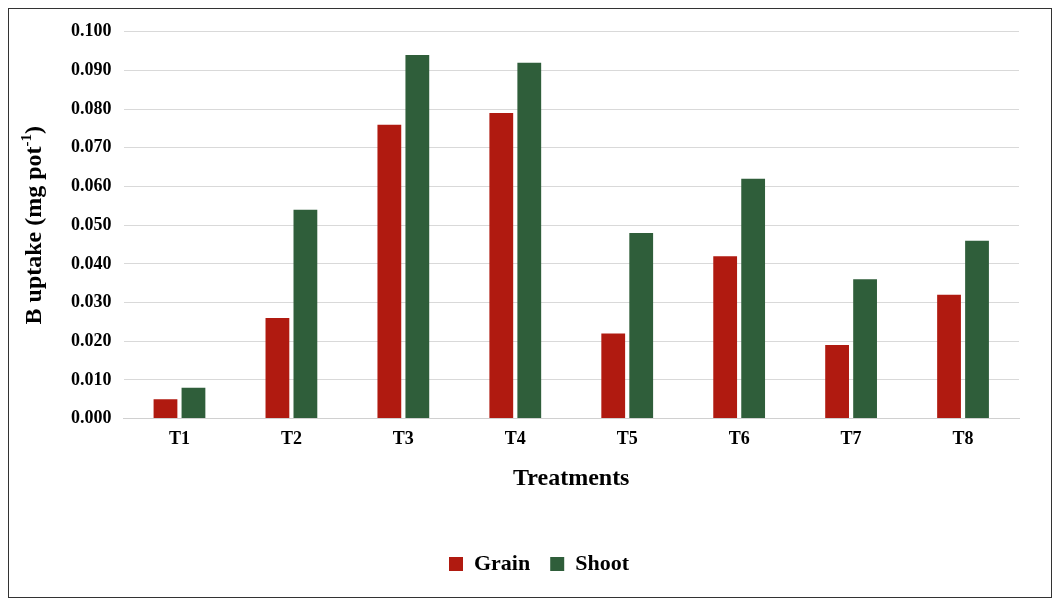 Image resolution: width=1062 pixels, height=608 pixels. What do you see at coordinates (627, 438) in the screenshot?
I see `x-tick-label: T5` at bounding box center [627, 438].